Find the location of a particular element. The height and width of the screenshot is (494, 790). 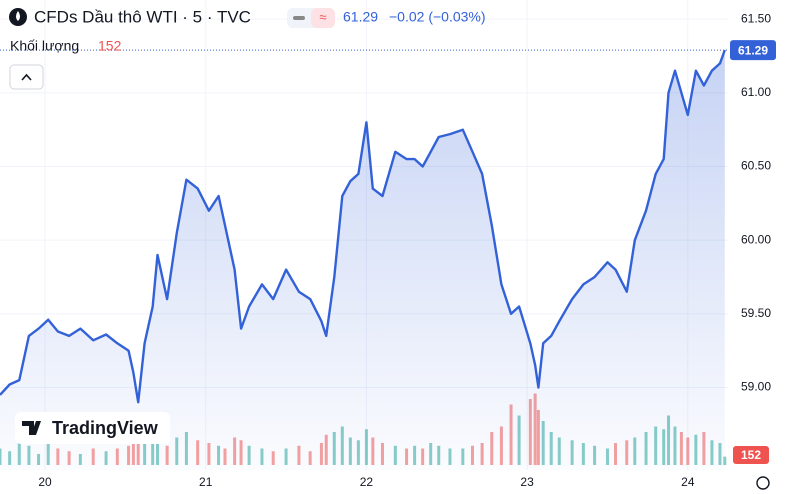

chevron is located at coordinates (26, 77).